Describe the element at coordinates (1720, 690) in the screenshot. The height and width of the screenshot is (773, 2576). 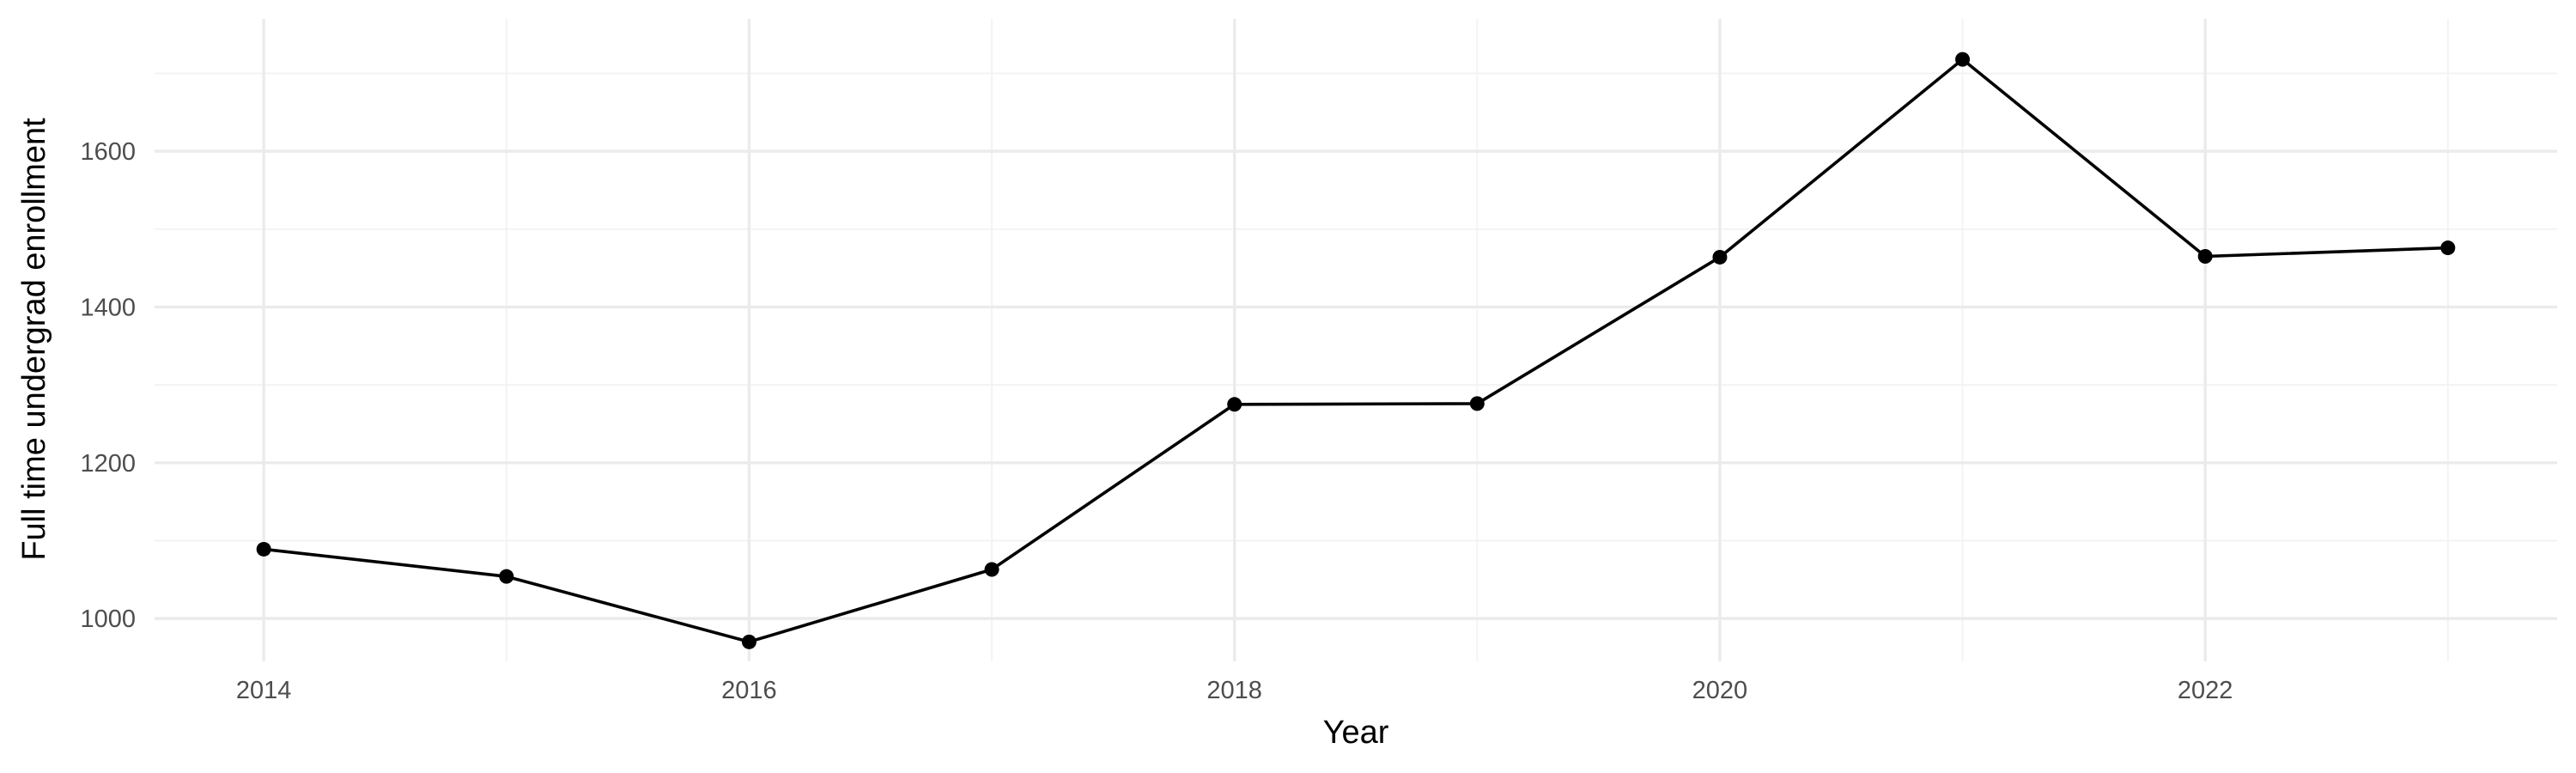
I see `x-tick-label: 2020` at that location.